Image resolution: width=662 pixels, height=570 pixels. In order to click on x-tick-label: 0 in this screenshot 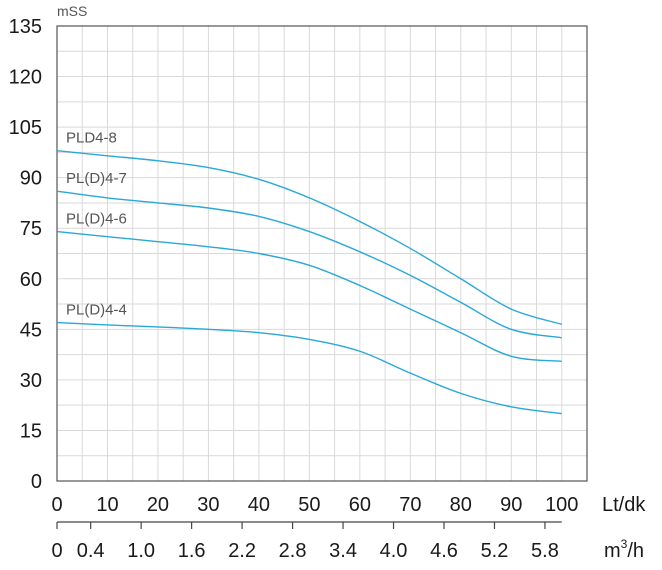, I will do `click(56, 505)`.